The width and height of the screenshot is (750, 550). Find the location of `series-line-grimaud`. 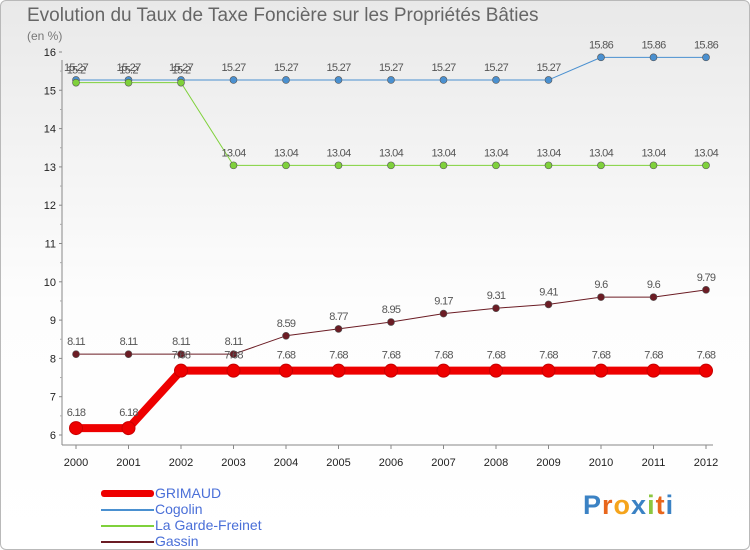

series-line-grimaud is located at coordinates (391, 399).